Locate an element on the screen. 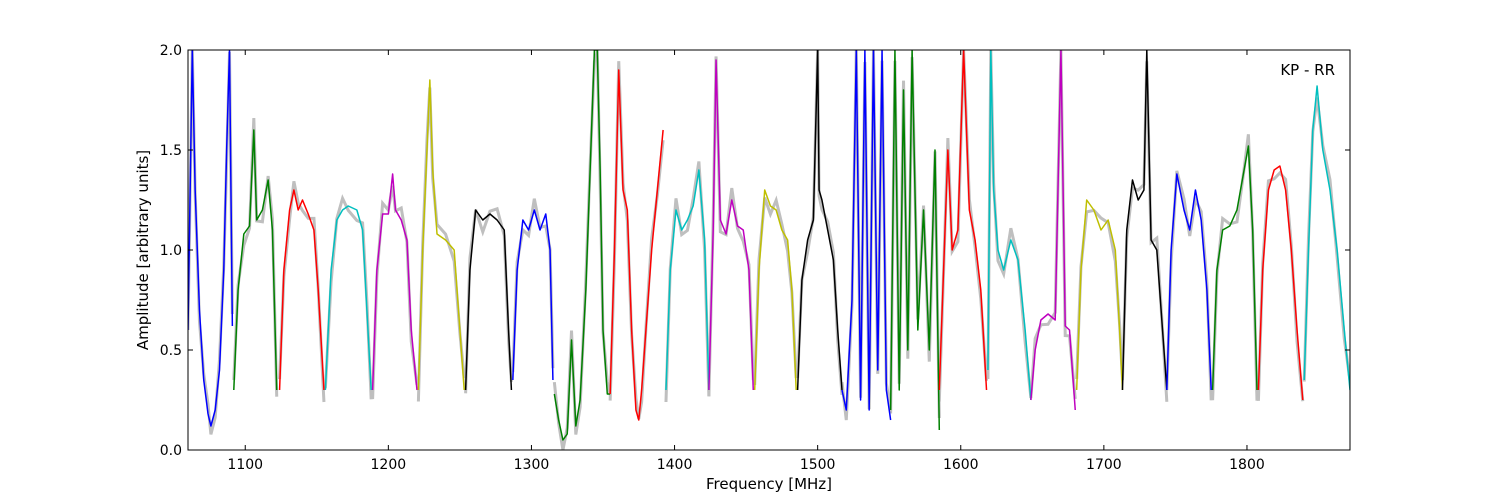 Image resolution: width=1500 pixels, height=500 pixels. y-tick-label: 1.0 is located at coordinates (171, 251).